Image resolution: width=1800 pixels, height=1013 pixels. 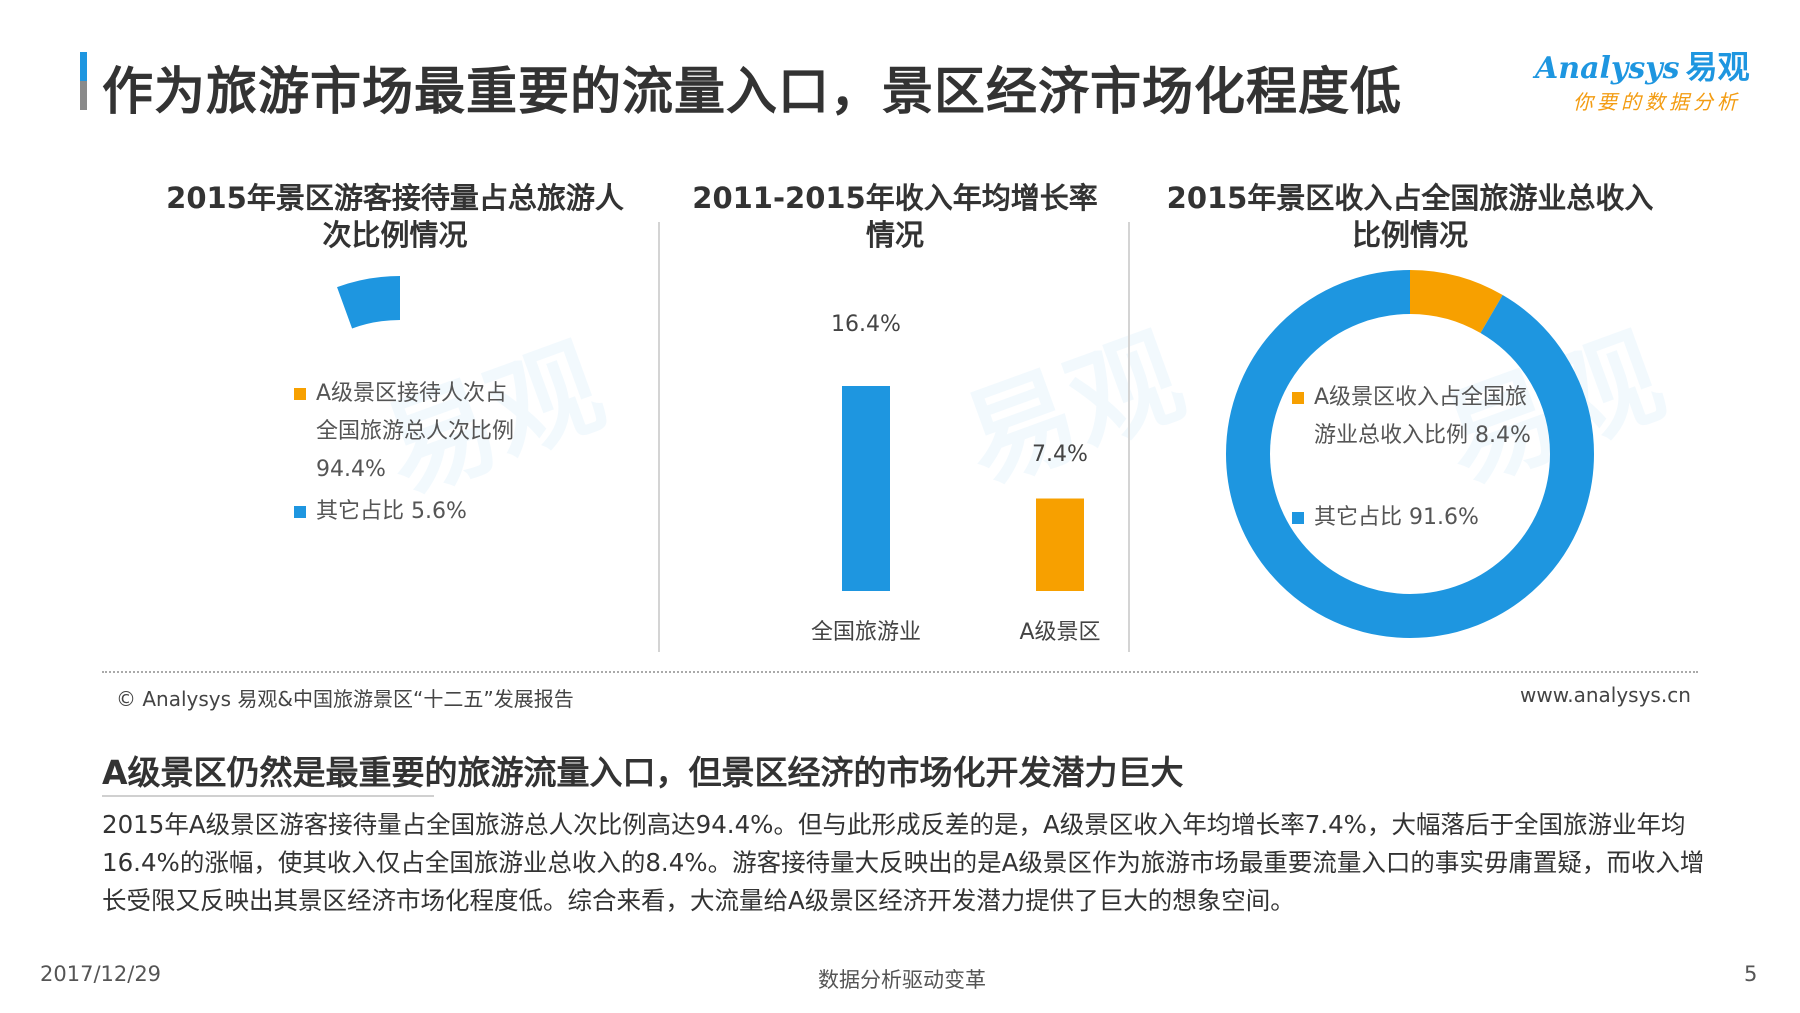 What do you see at coordinates (268, 796) in the screenshot?
I see `summary-underline` at bounding box center [268, 796].